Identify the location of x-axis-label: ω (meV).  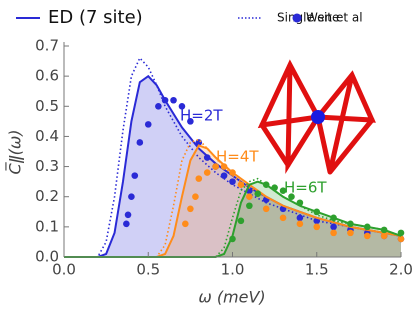
(231, 297).